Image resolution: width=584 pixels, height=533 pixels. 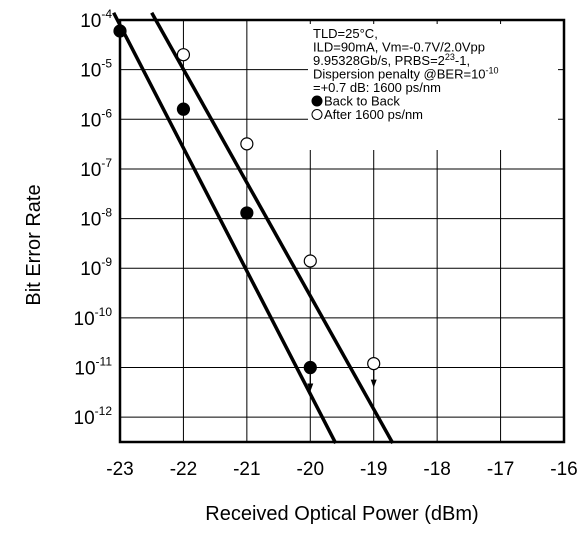 What do you see at coordinates (399, 47) in the screenshot?
I see `annotation-line: ILD=90mA, Vm=-0.7V/2.0Vpp` at bounding box center [399, 47].